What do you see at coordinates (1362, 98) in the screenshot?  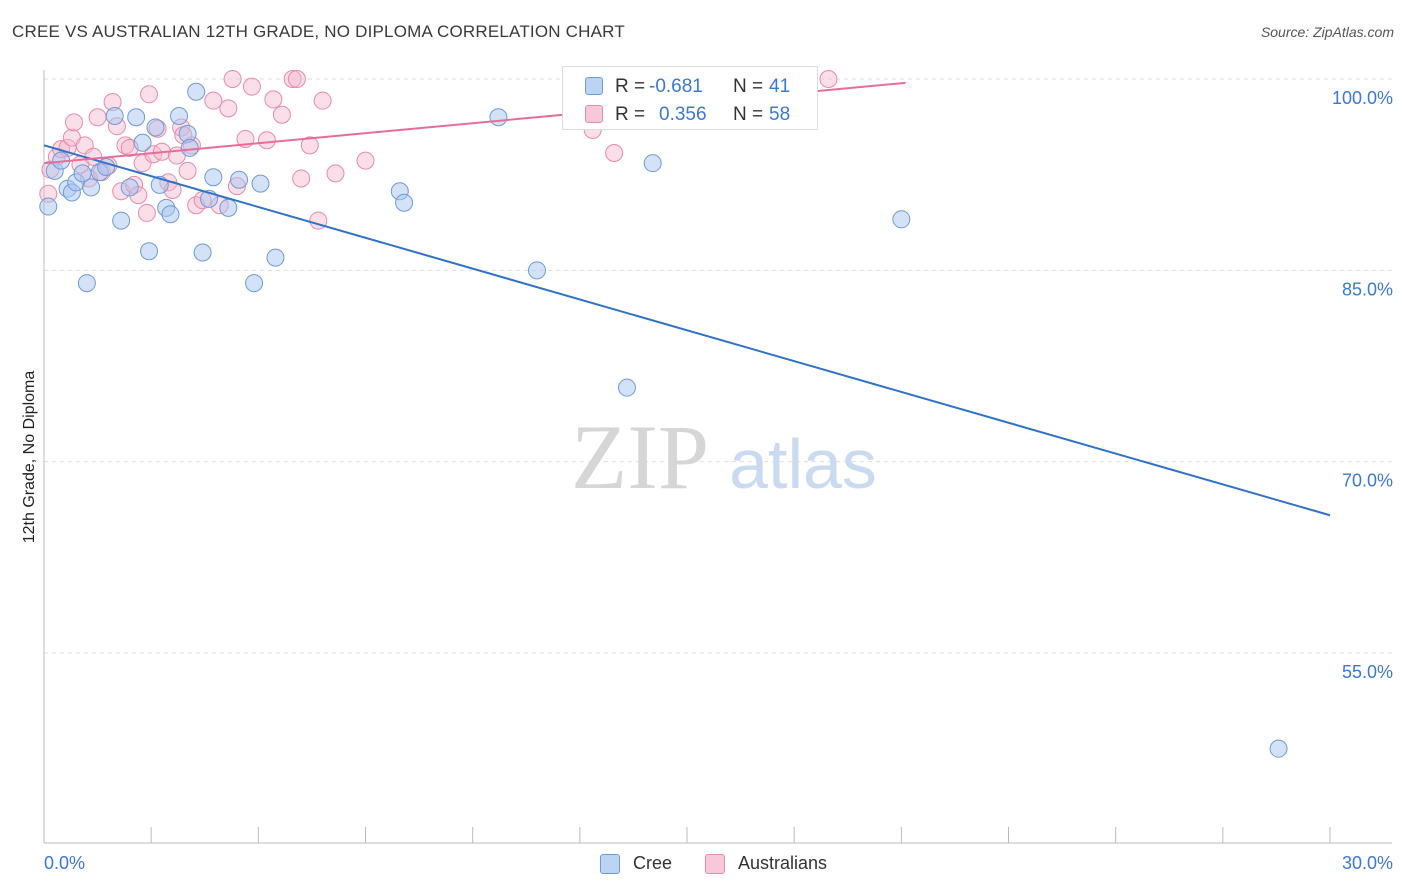 I see `y-tick-label: 100.0%` at bounding box center [1362, 98].